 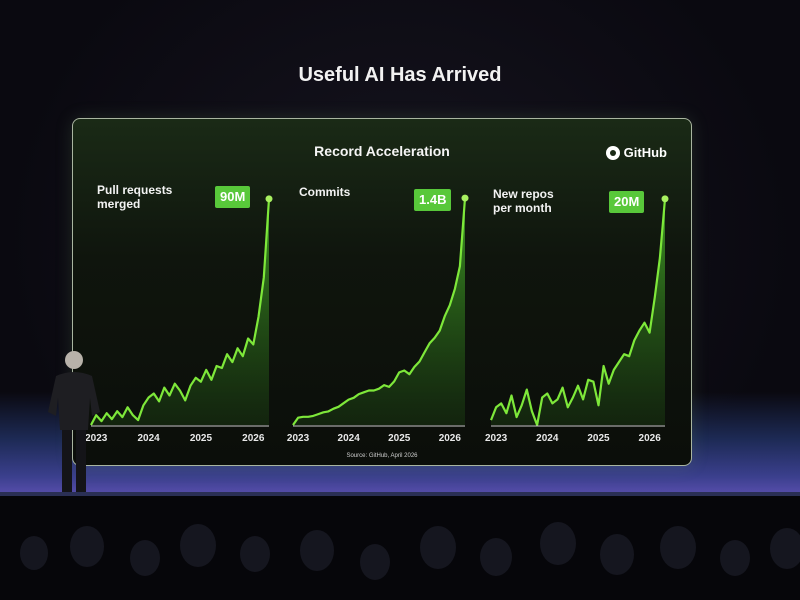 I want to click on panel-3-series-line, so click(x=578, y=312).